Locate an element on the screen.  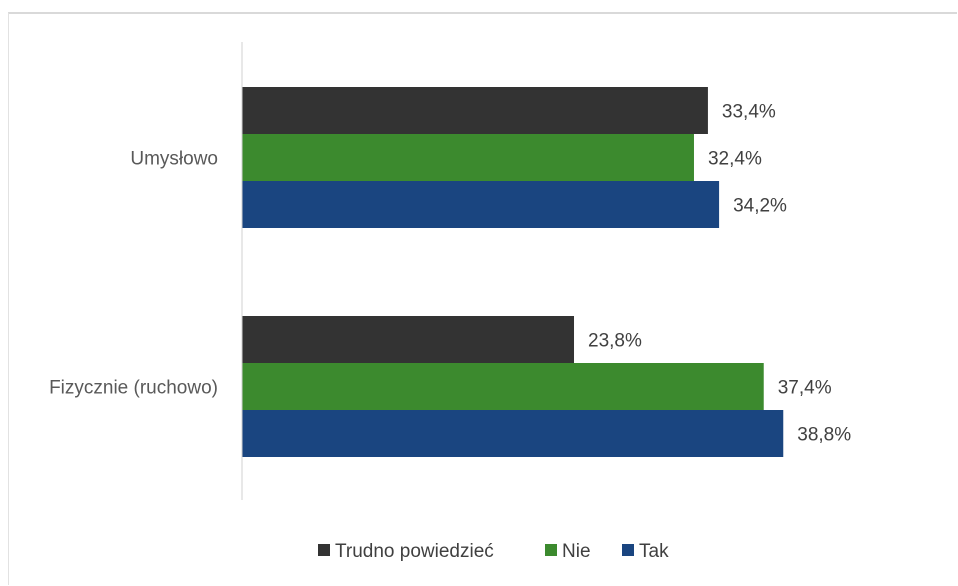
bar-umyslowo-tak is located at coordinates (481, 204).